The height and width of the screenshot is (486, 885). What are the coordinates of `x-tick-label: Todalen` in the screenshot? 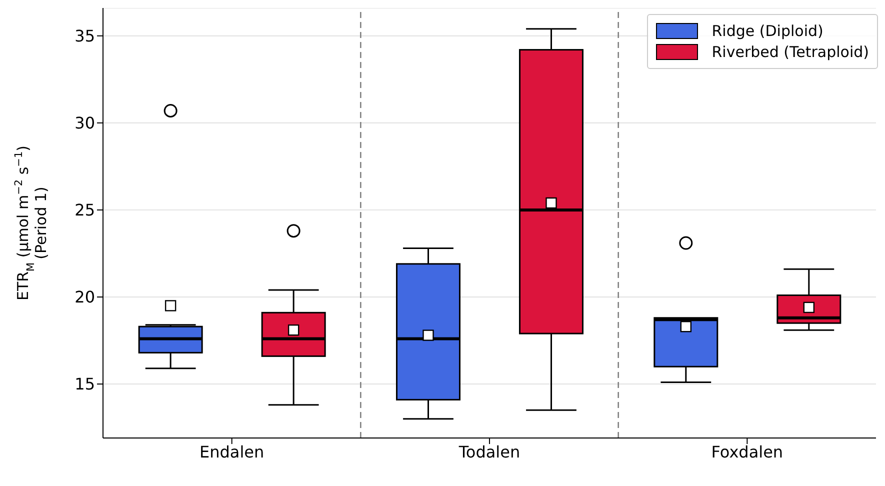 It's located at (489, 452).